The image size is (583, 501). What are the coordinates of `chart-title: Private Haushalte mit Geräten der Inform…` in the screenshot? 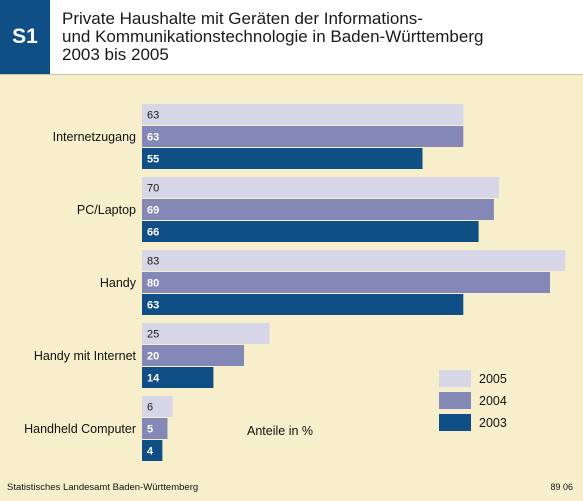 It's located at (273, 36).